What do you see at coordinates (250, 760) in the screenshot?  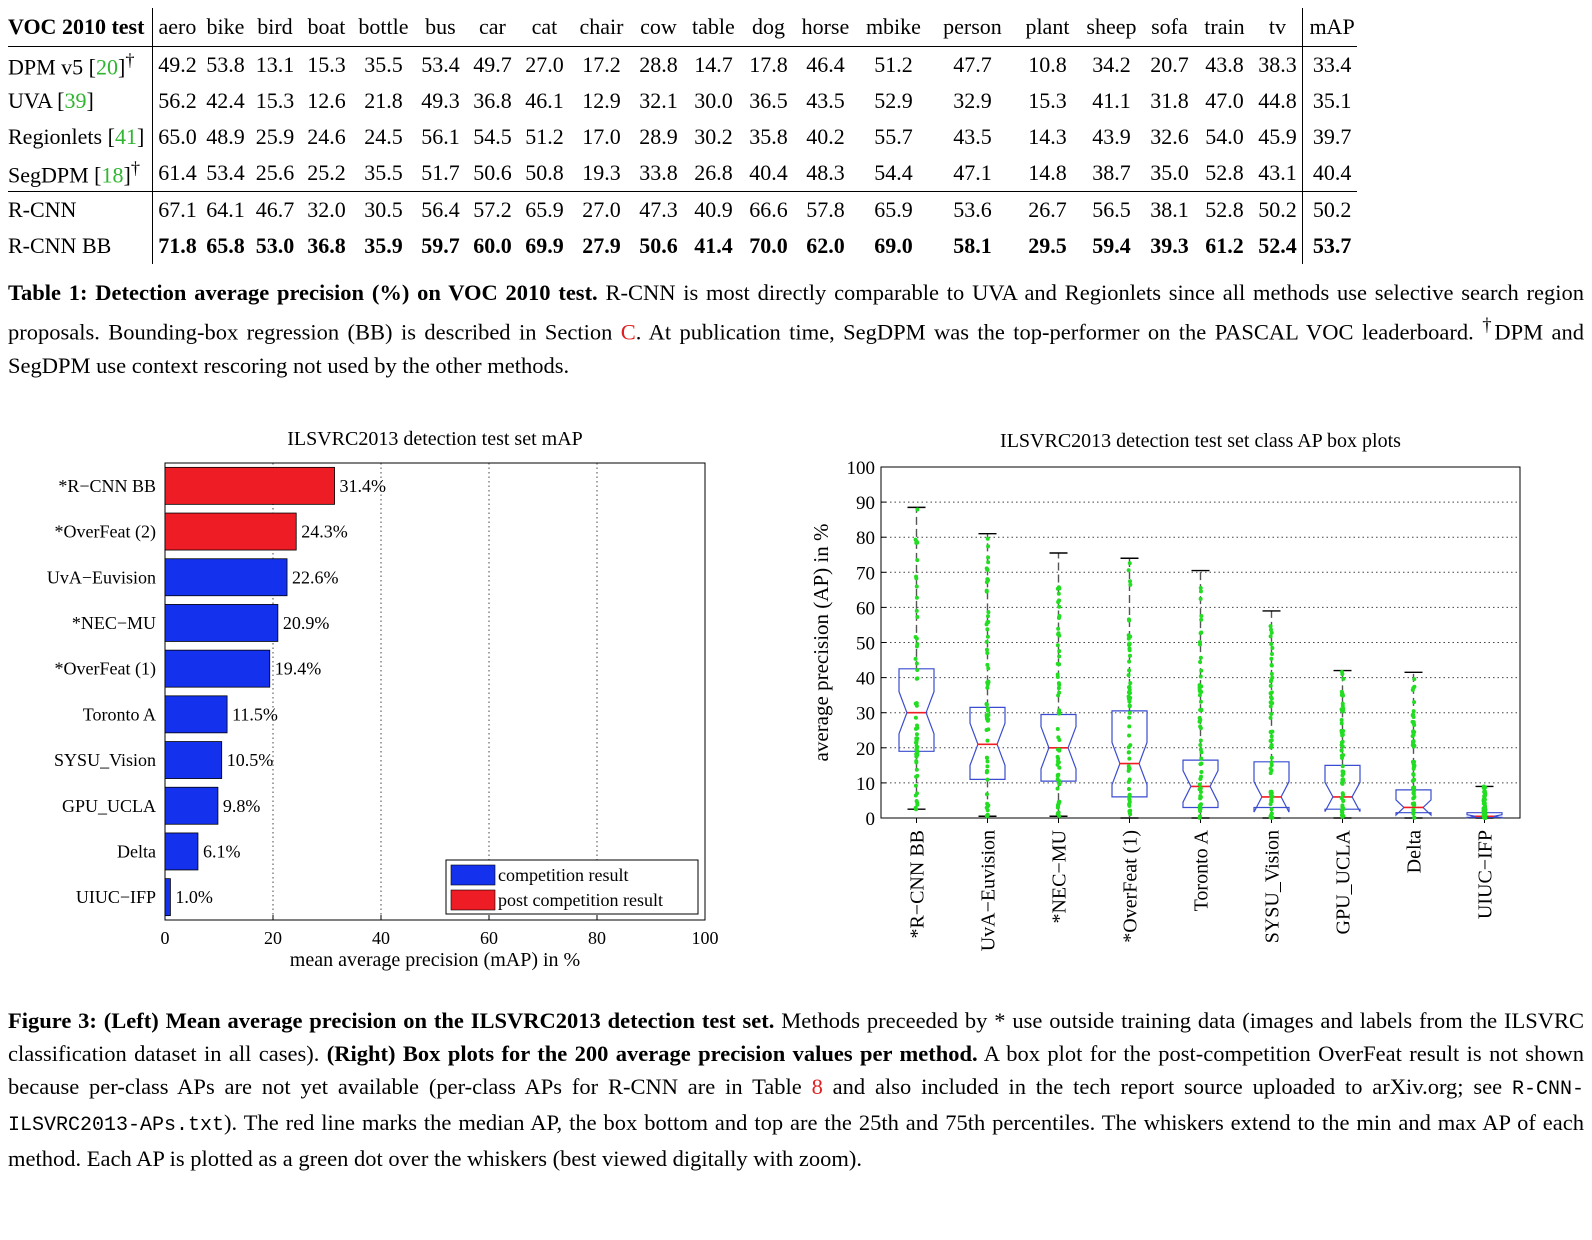 I see `value-label: 10.5%` at bounding box center [250, 760].